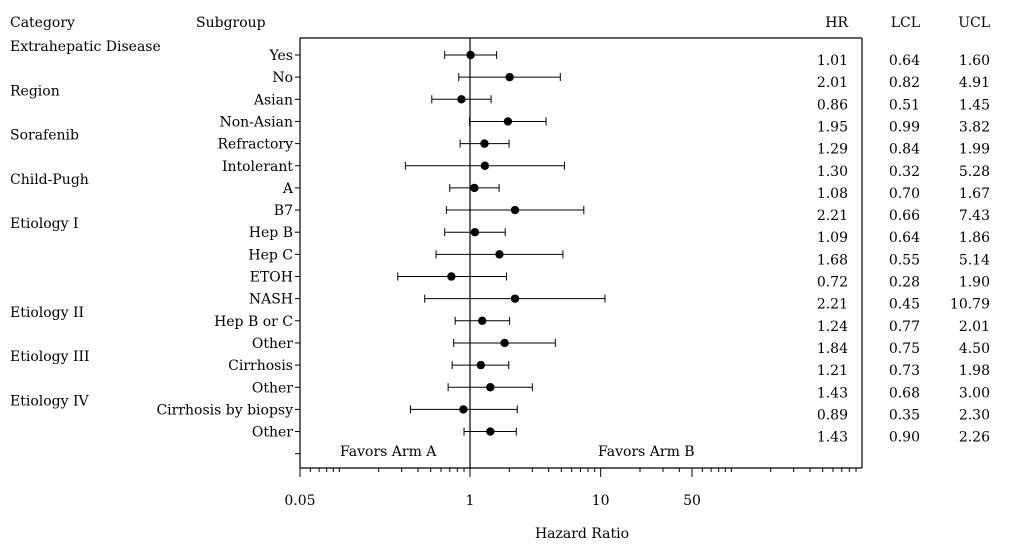  Describe the element at coordinates (974, 438) in the screenshot. I see `ucl-value: 2.26` at that location.